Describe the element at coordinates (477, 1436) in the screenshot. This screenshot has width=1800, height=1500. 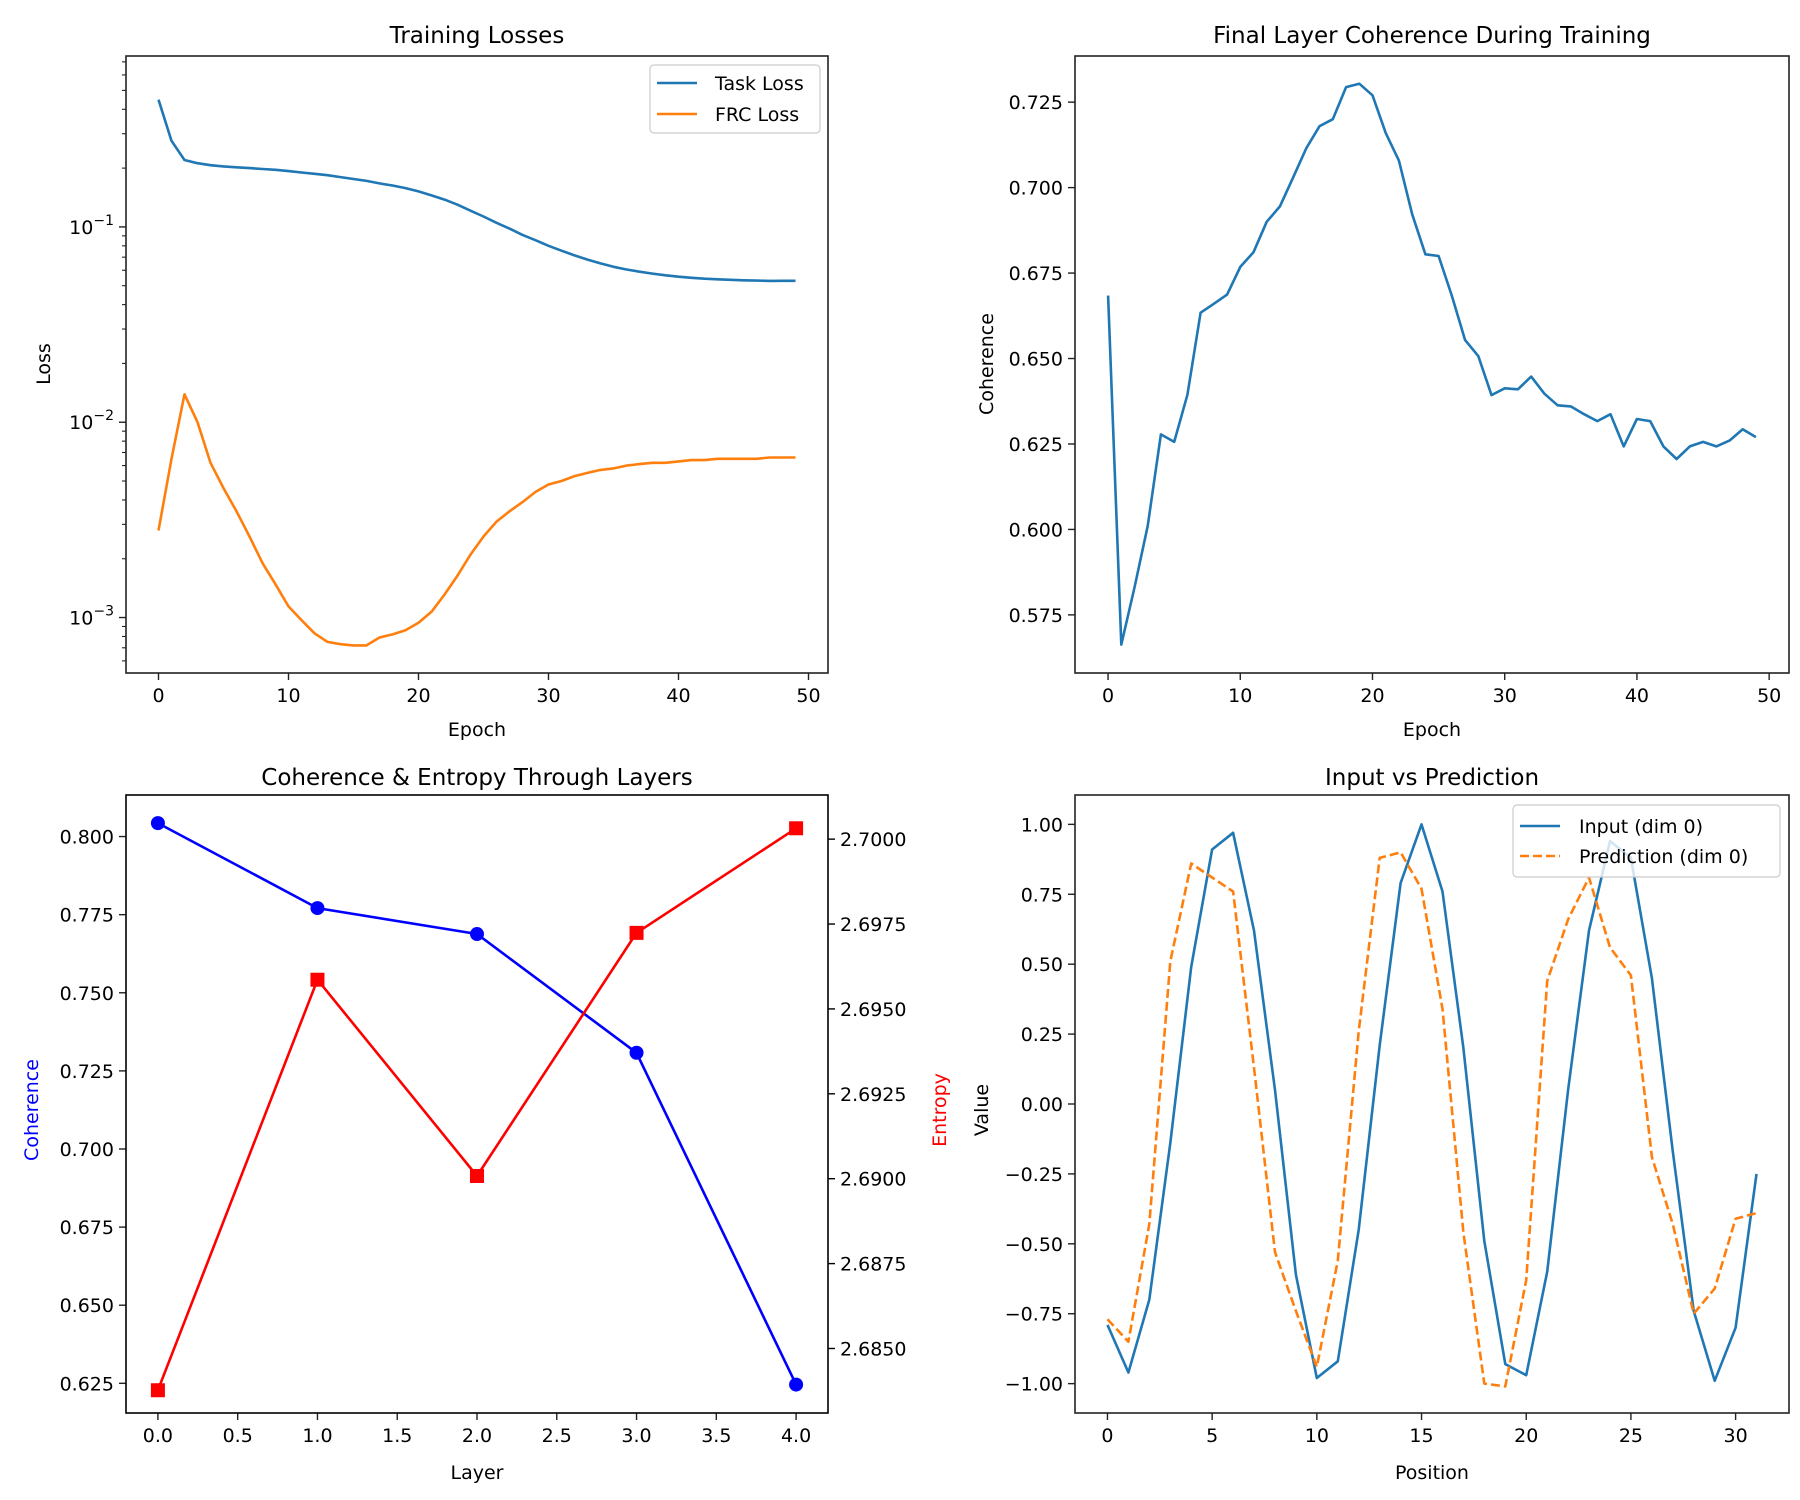
I see `x-tick-label: 2.0` at that location.